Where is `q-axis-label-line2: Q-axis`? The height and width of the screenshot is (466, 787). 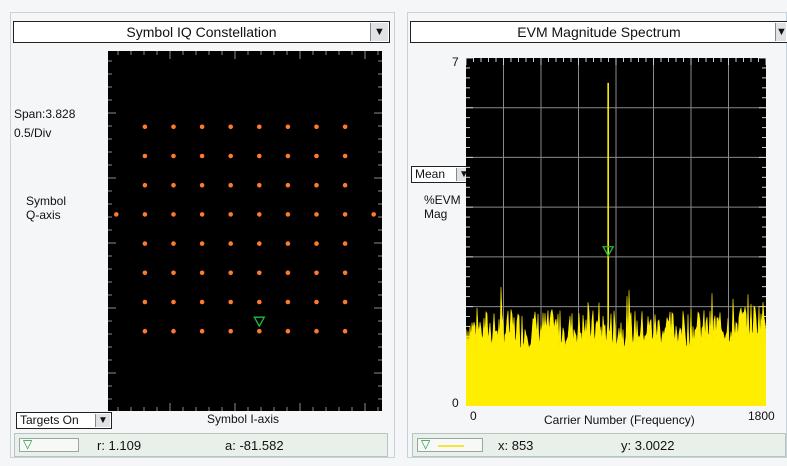
q-axis-label-line2: Q-axis is located at coordinates (43, 215).